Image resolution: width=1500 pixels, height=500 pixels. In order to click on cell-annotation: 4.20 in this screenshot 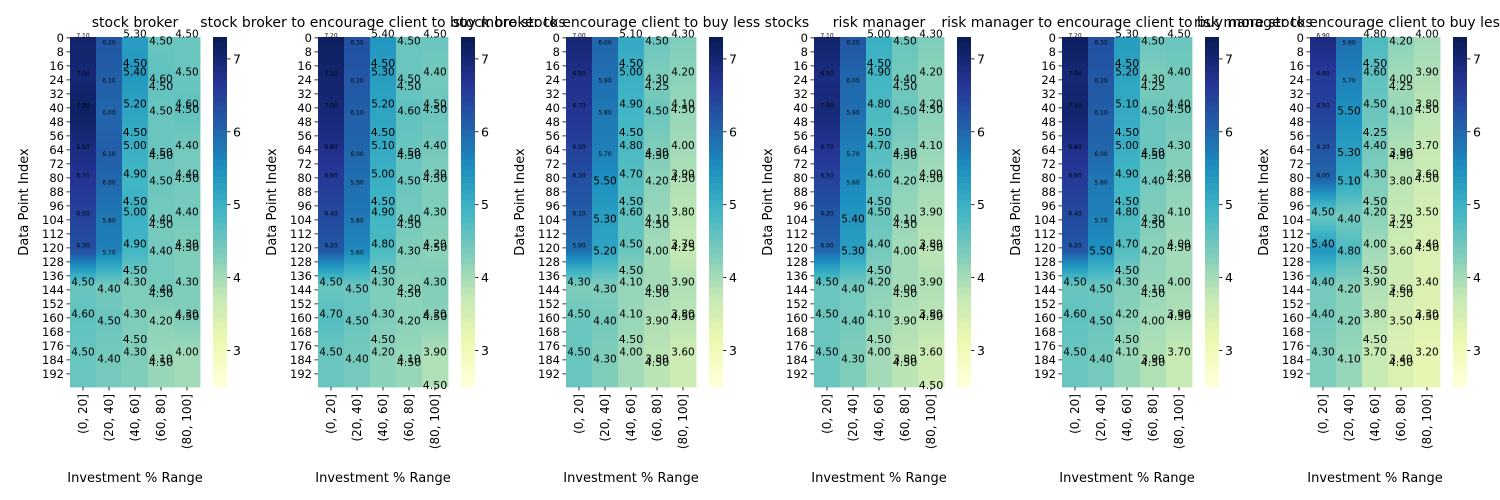, I will do `click(408, 290)`.